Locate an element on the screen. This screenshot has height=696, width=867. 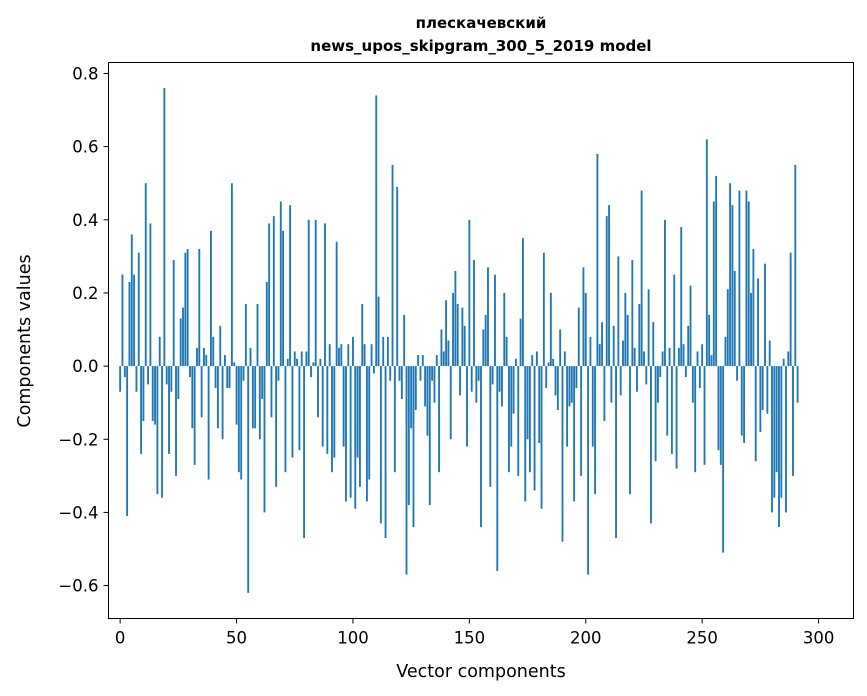
x-tick-label: 250 is located at coordinates (702, 638).